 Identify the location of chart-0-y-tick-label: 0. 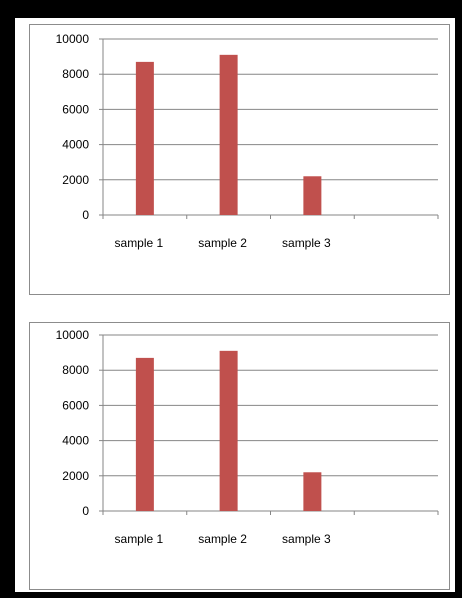
(85, 215).